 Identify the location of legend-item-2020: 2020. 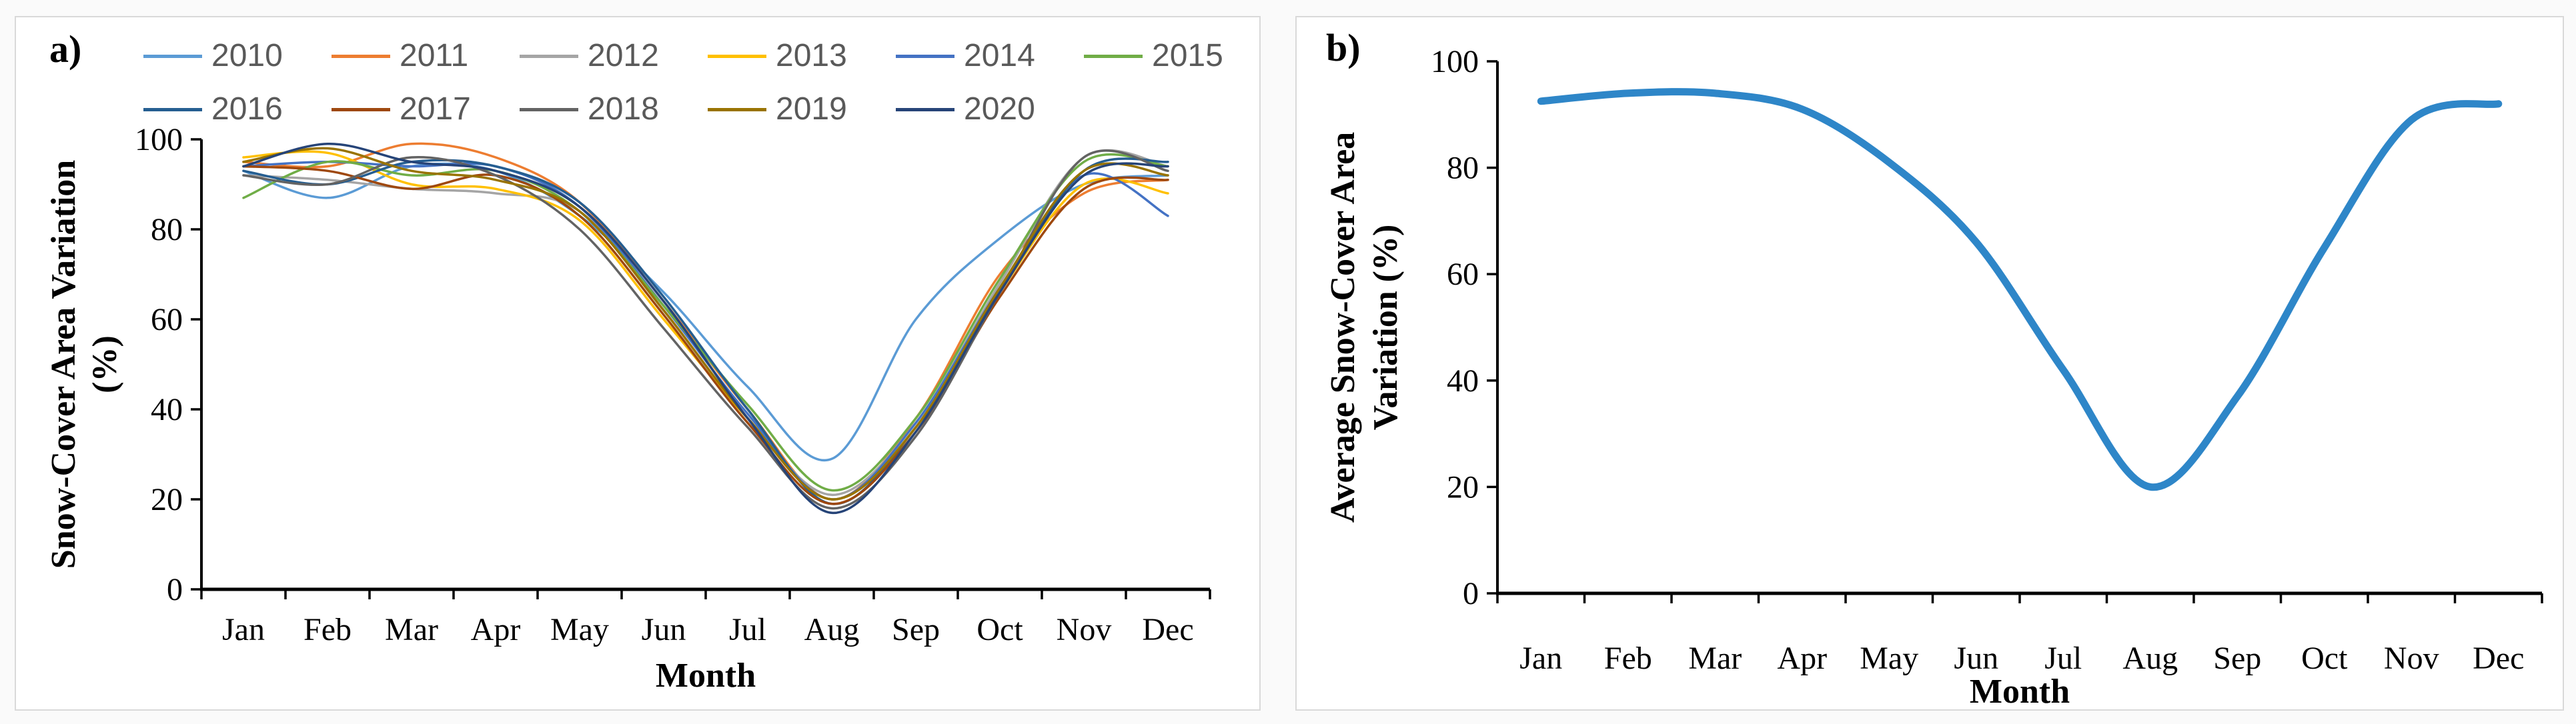
(990, 109).